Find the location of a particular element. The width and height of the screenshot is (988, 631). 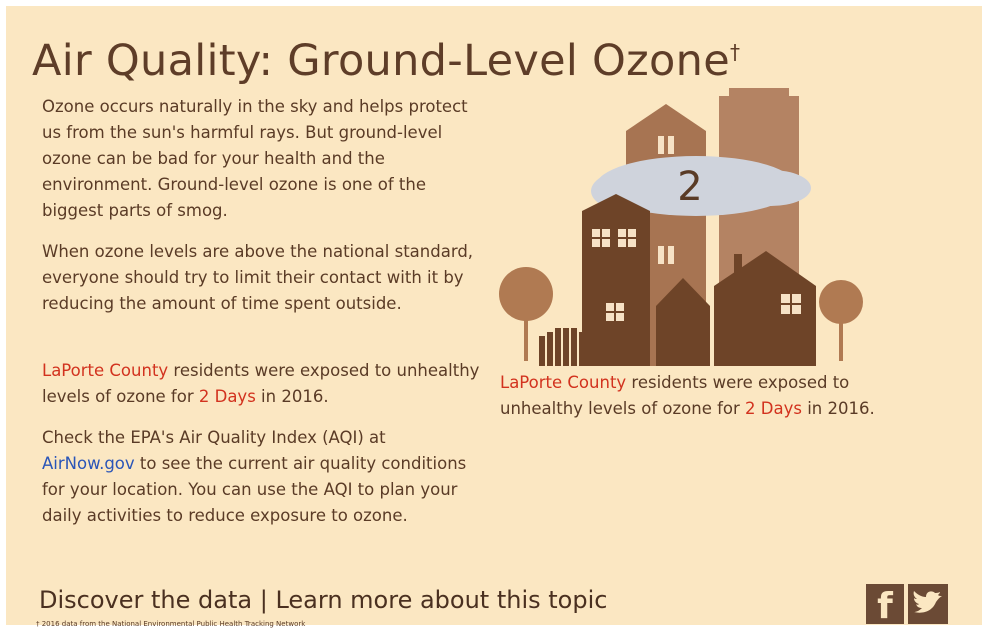

title: Air Quality: Ground-Level Ozone† is located at coordinates (386, 61).